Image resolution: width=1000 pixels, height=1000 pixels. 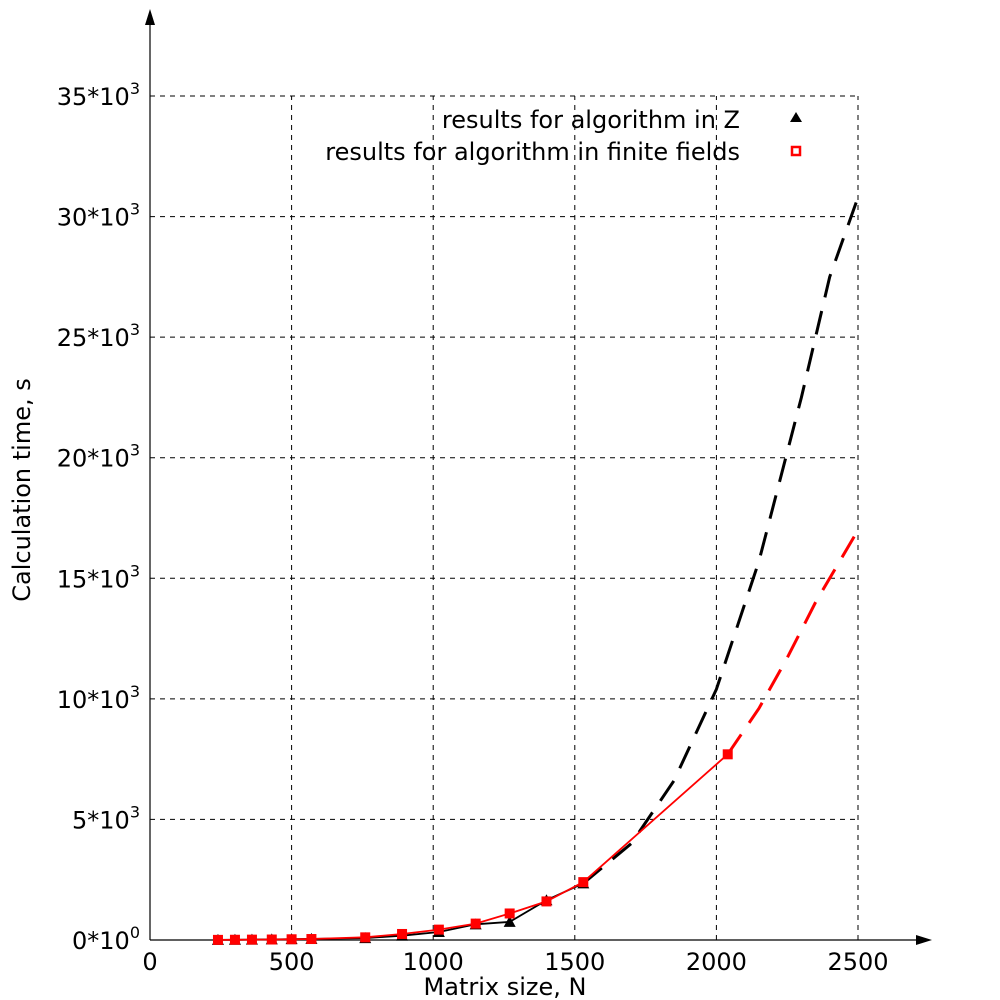 What do you see at coordinates (93, 97) in the screenshot?
I see `y-tick-mantissa: 35*10` at bounding box center [93, 97].